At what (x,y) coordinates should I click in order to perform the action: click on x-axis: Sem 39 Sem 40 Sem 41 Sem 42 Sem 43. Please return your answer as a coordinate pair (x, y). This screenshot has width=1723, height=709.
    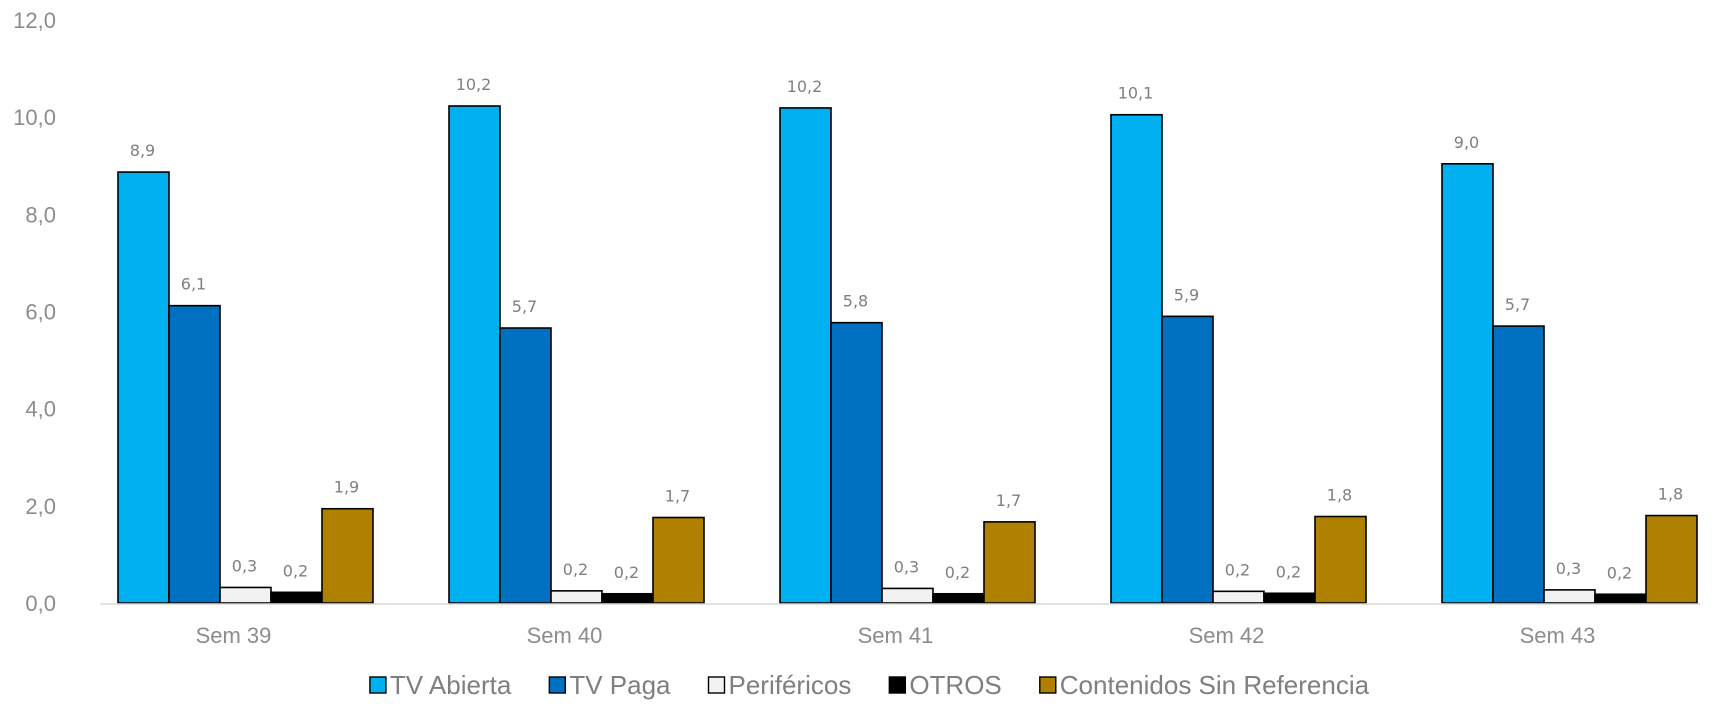
    Looking at the image, I should click on (896, 635).